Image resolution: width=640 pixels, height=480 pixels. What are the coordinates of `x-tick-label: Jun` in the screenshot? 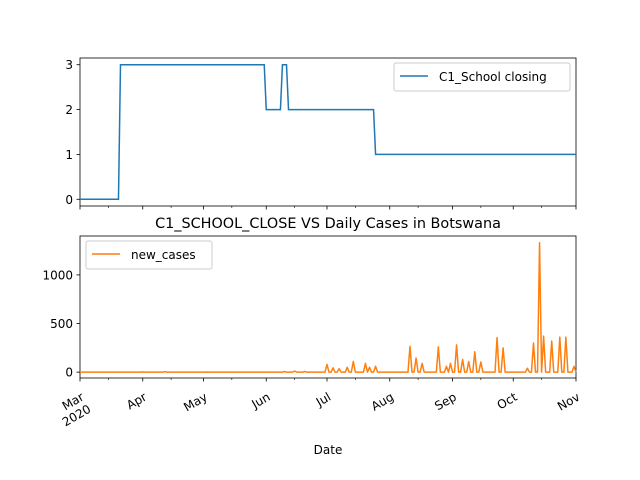 It's located at (260, 401).